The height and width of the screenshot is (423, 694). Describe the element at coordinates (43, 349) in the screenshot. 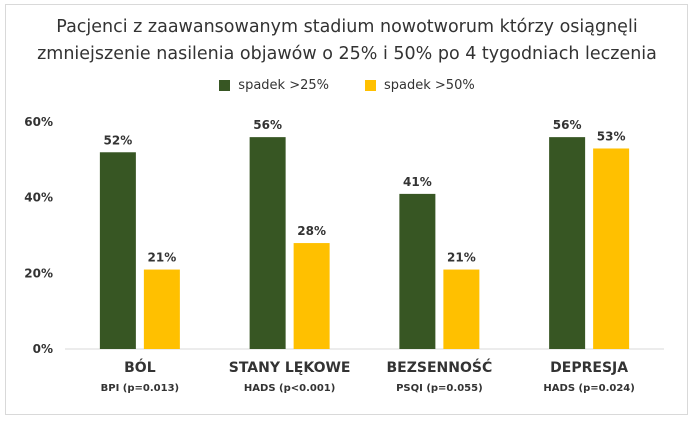

I see `y-tick-label: 0%` at that location.